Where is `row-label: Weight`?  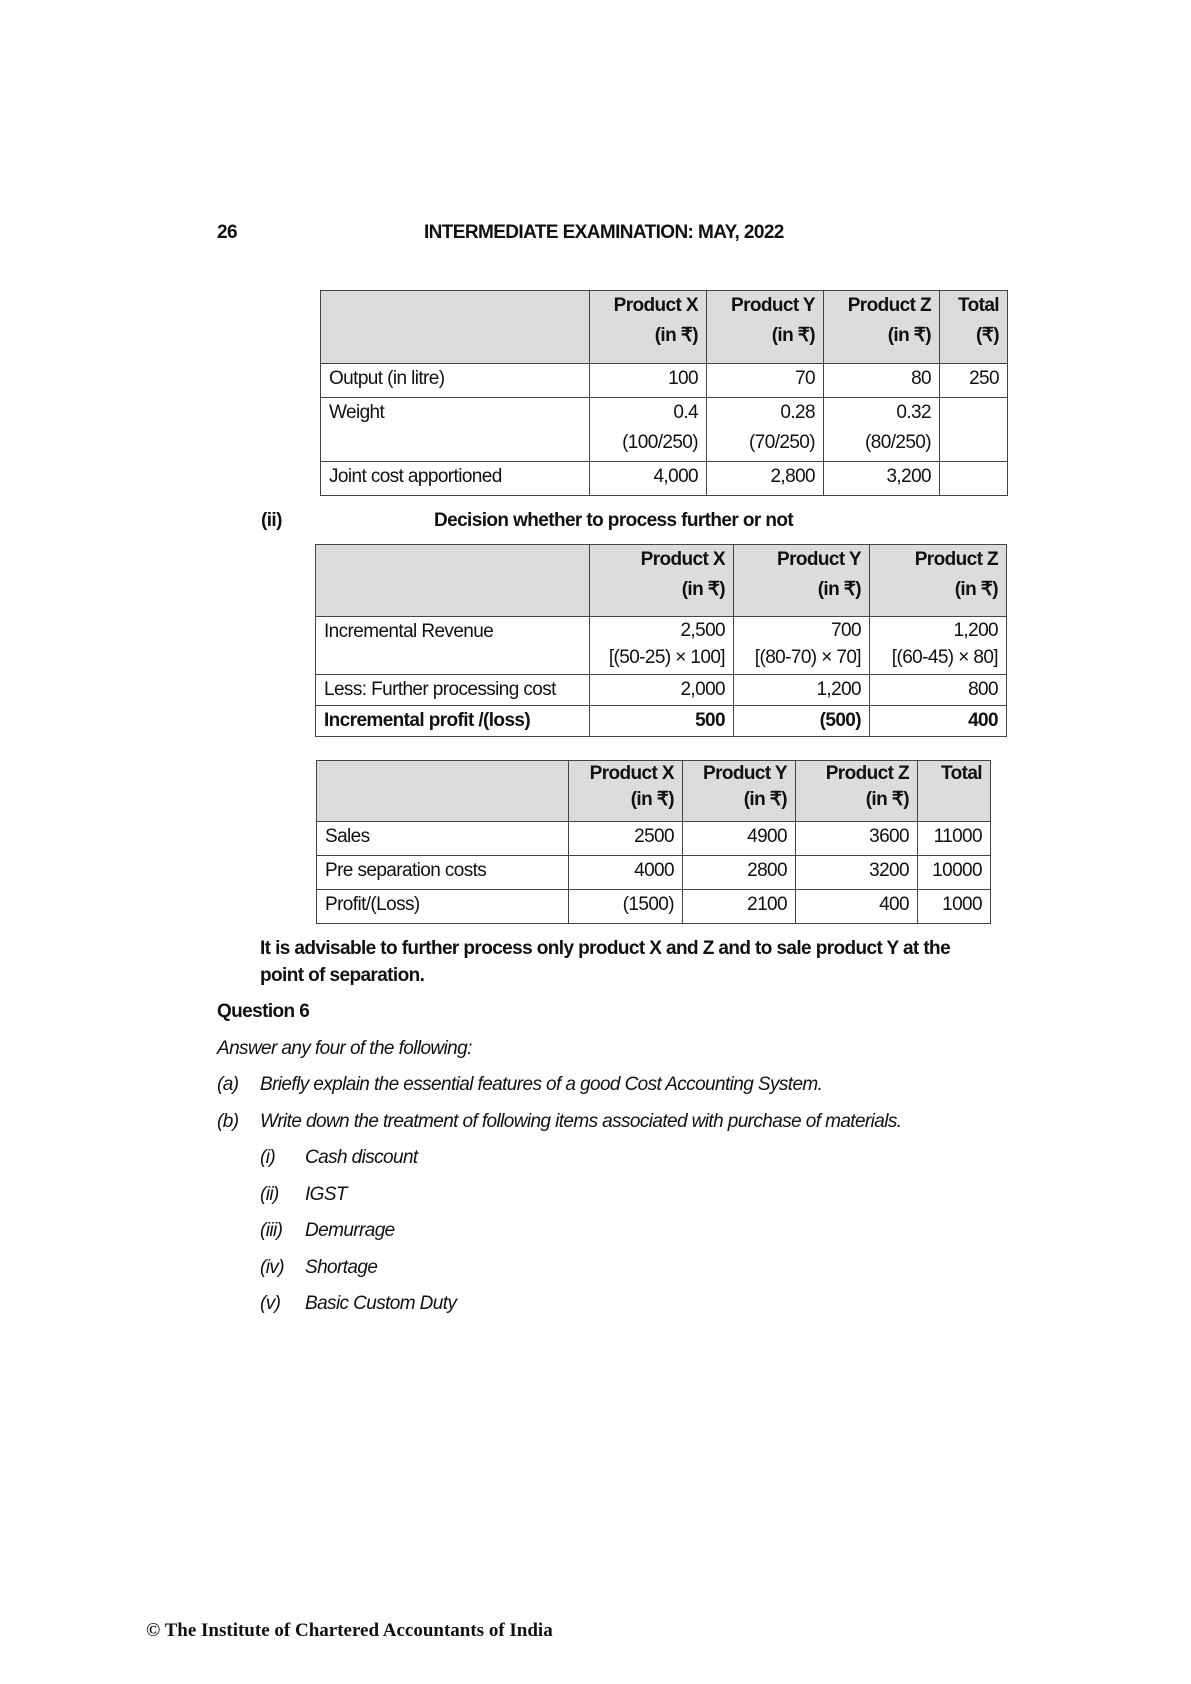
row-label: Weight is located at coordinates (455, 429).